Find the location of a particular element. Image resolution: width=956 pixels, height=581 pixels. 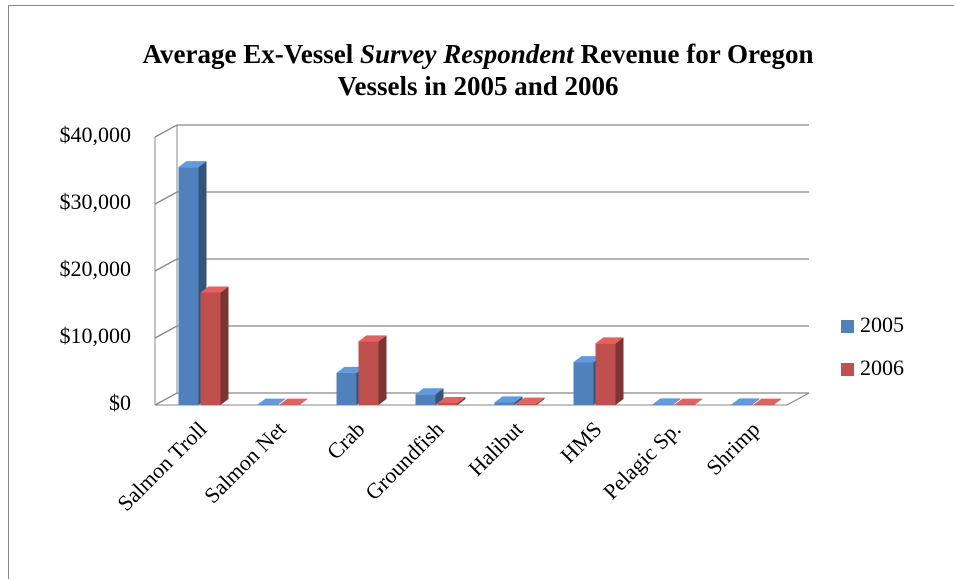

y-tick-label: $10,000 is located at coordinates (96, 335).